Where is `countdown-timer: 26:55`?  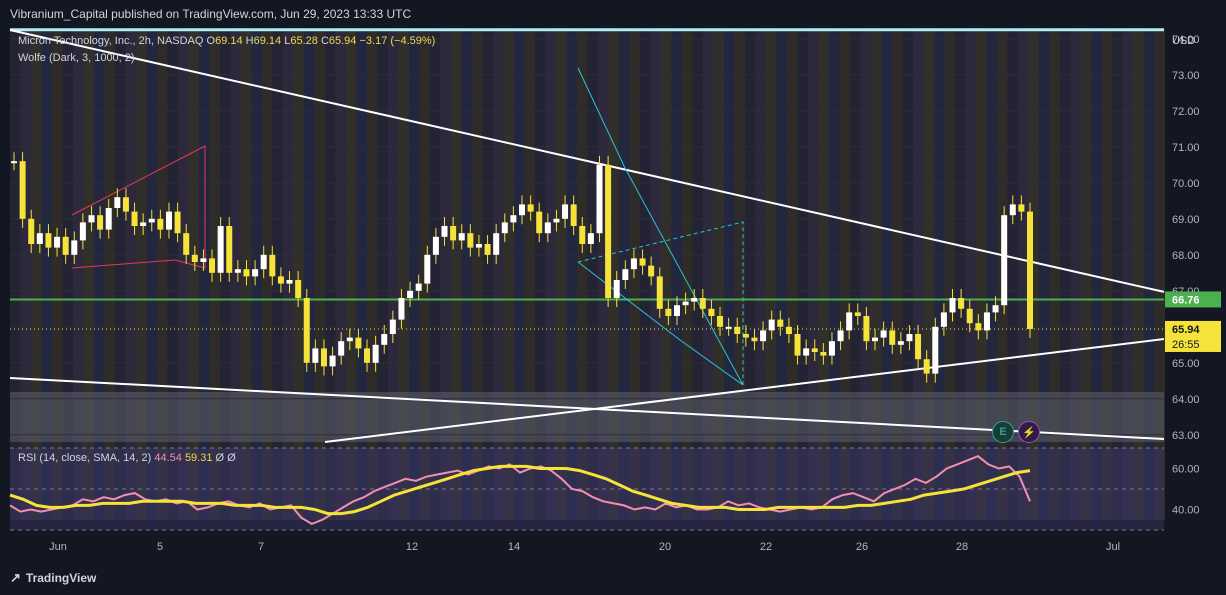 countdown-timer: 26:55 is located at coordinates (1186, 345).